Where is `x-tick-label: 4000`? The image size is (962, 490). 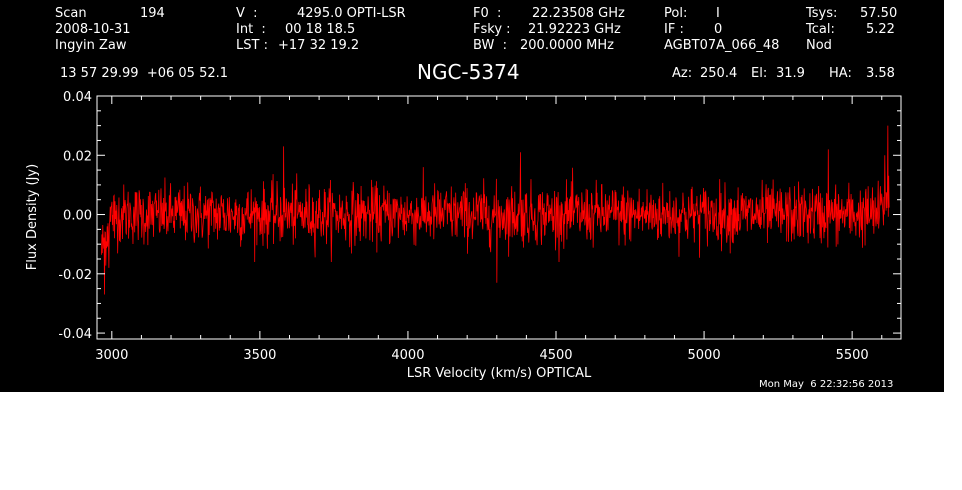
x-tick-label: 4000 is located at coordinates (407, 355).